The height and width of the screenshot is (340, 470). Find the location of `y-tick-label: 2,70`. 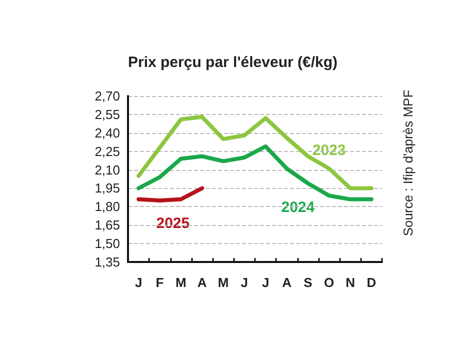

y-tick-label: 2,70 is located at coordinates (107, 96).